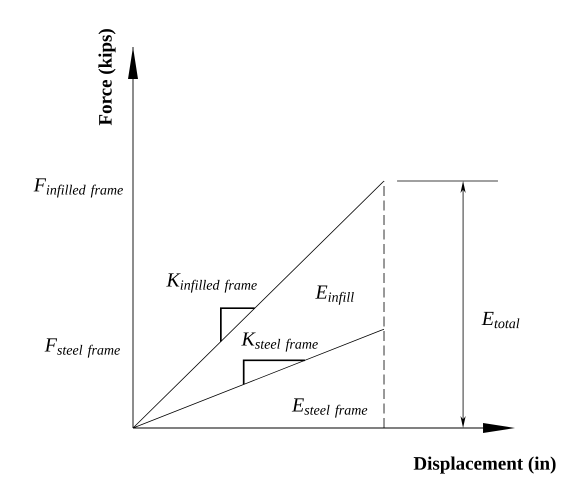 Image resolution: width=572 pixels, height=479 pixels. I want to click on annotation: $\mathit{E}_{\mathit{steel\ frame}}$, so click(330, 408).